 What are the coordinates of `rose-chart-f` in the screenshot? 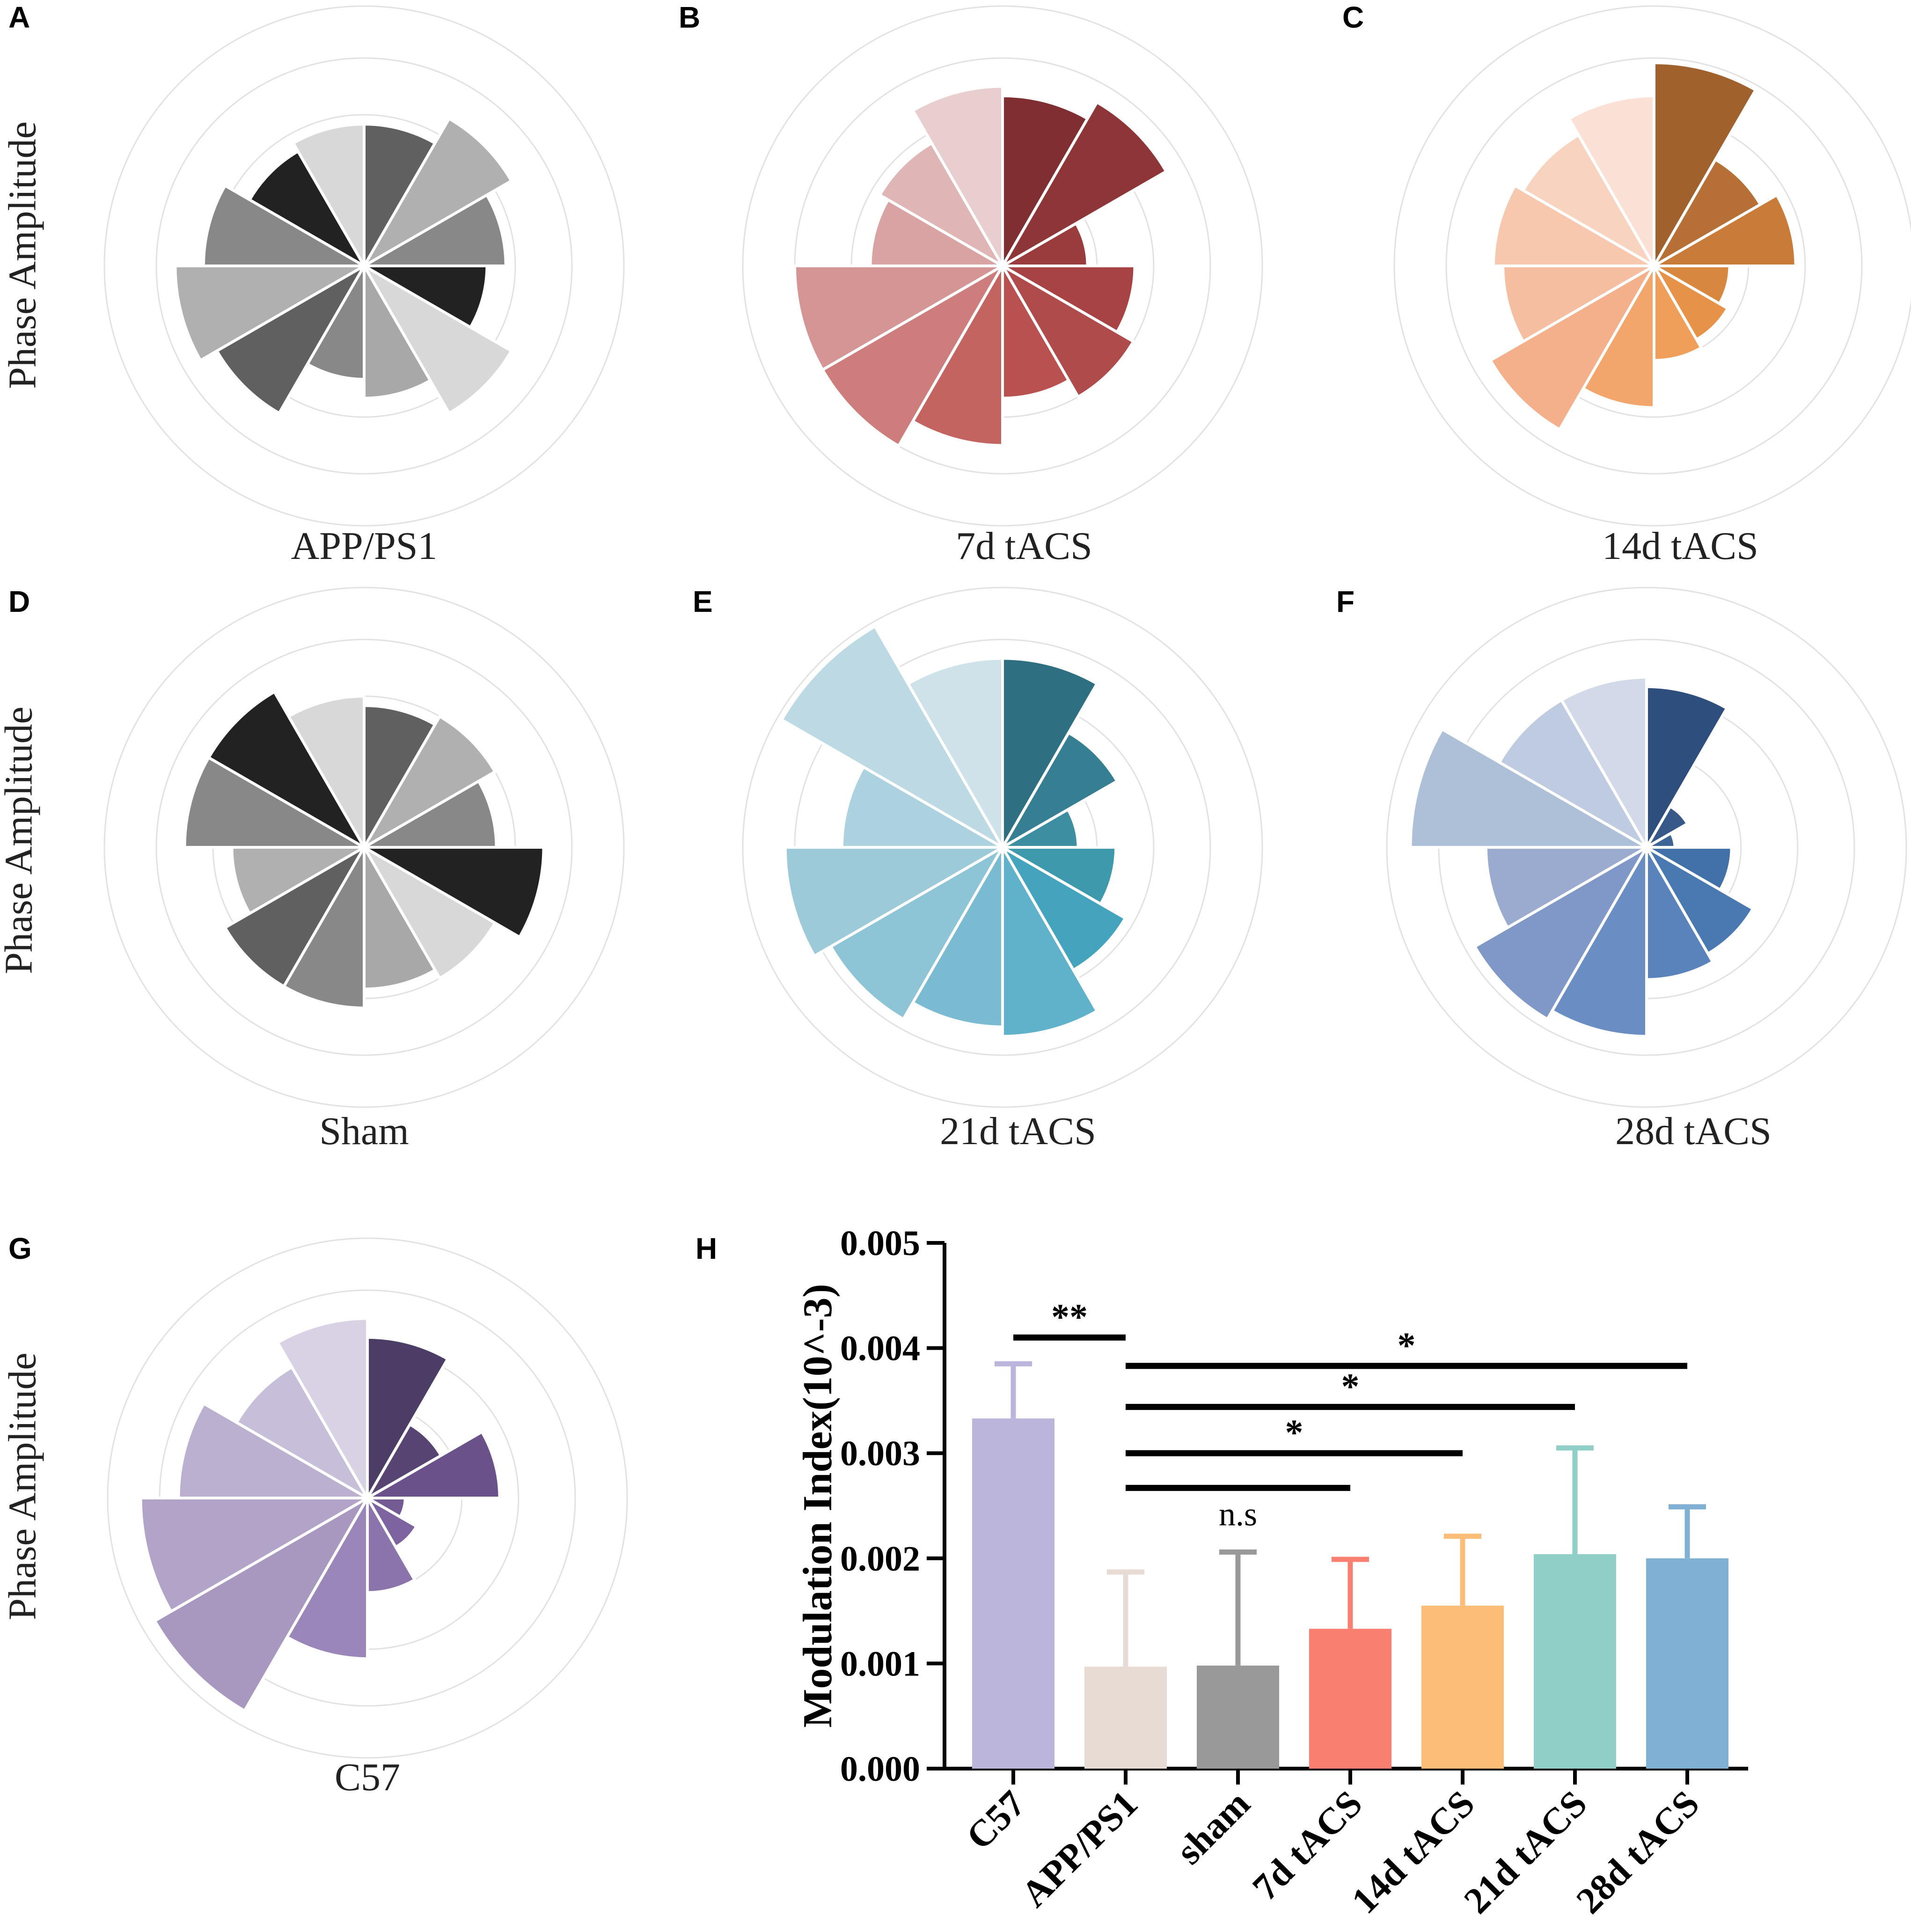 It's located at (1646, 848).